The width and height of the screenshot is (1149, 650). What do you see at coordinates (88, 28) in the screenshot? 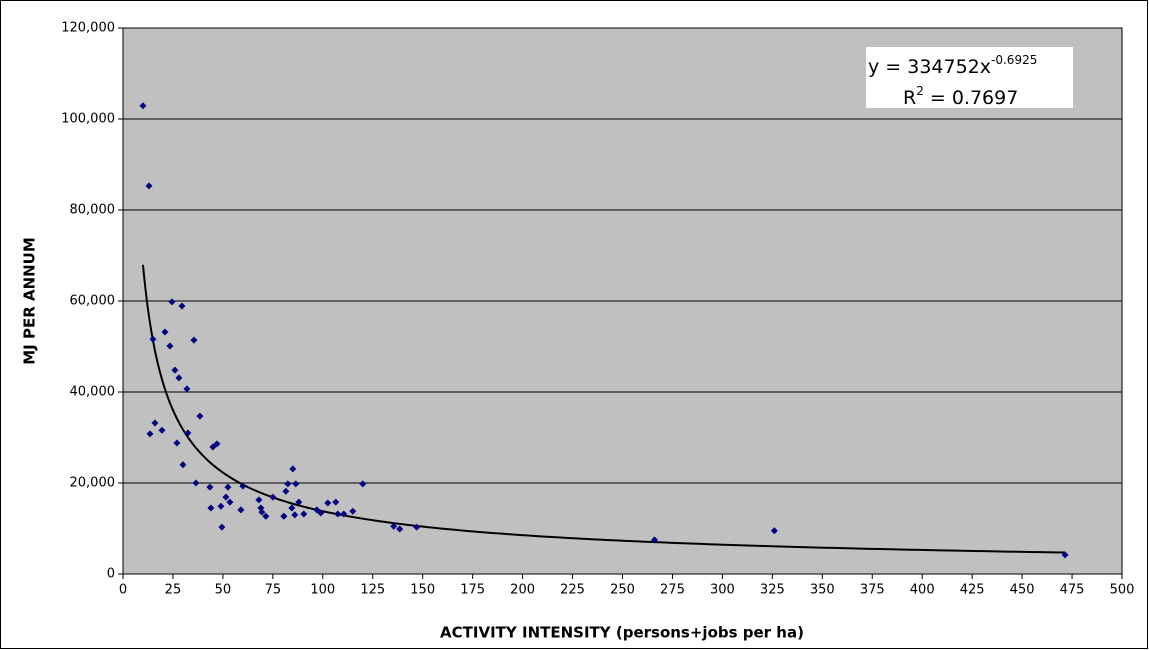
I see `y-tick-label: 120,000` at bounding box center [88, 28].